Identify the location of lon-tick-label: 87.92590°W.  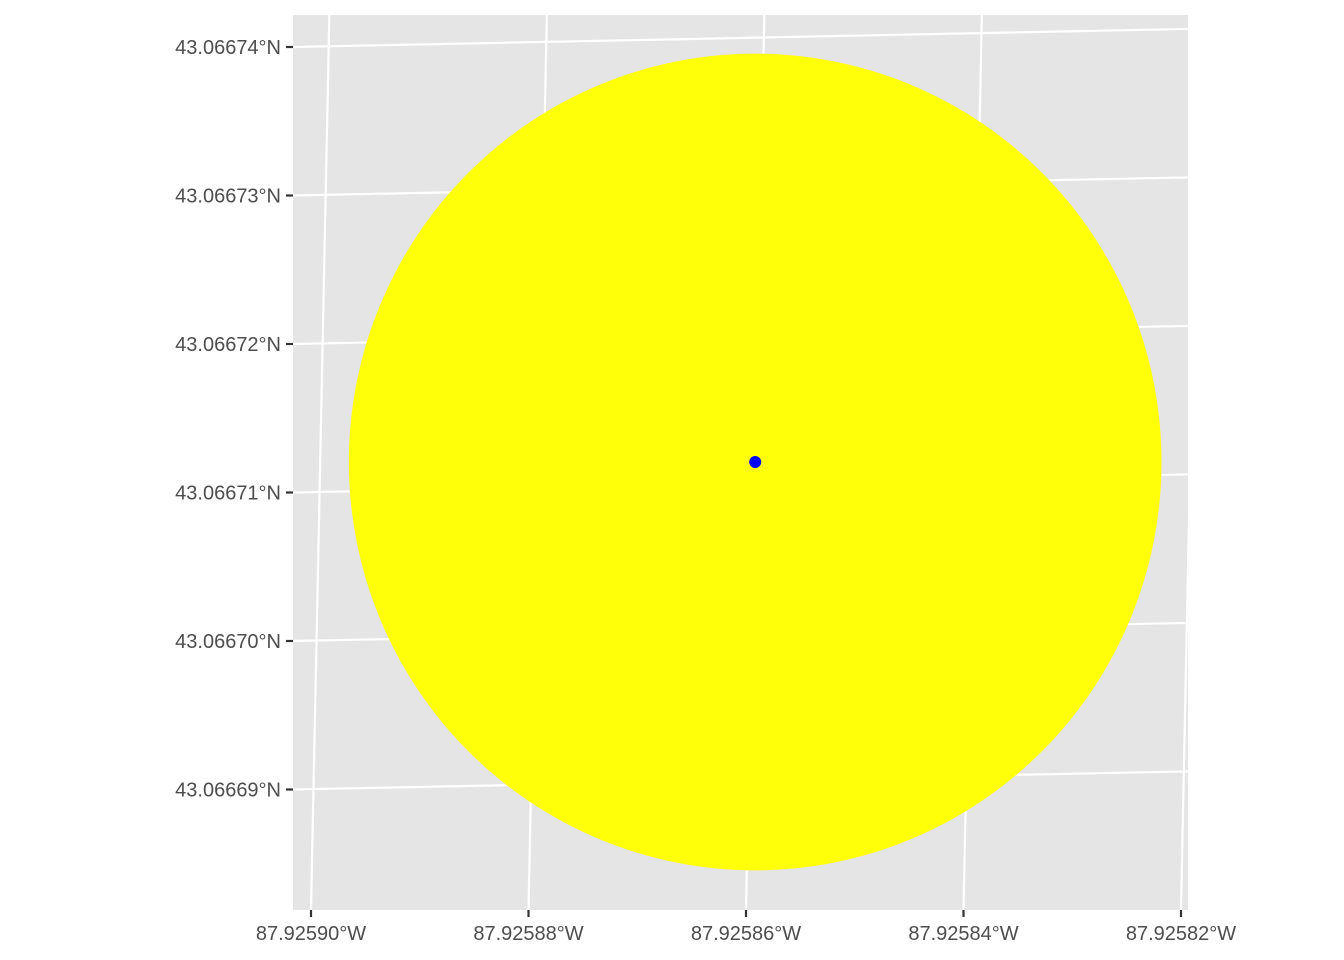
(311, 934).